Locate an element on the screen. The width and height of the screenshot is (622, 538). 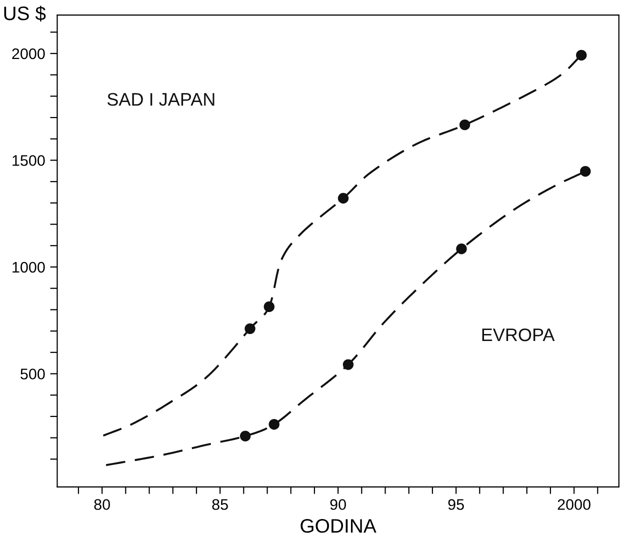
x-tick-label: 95 is located at coordinates (456, 504).